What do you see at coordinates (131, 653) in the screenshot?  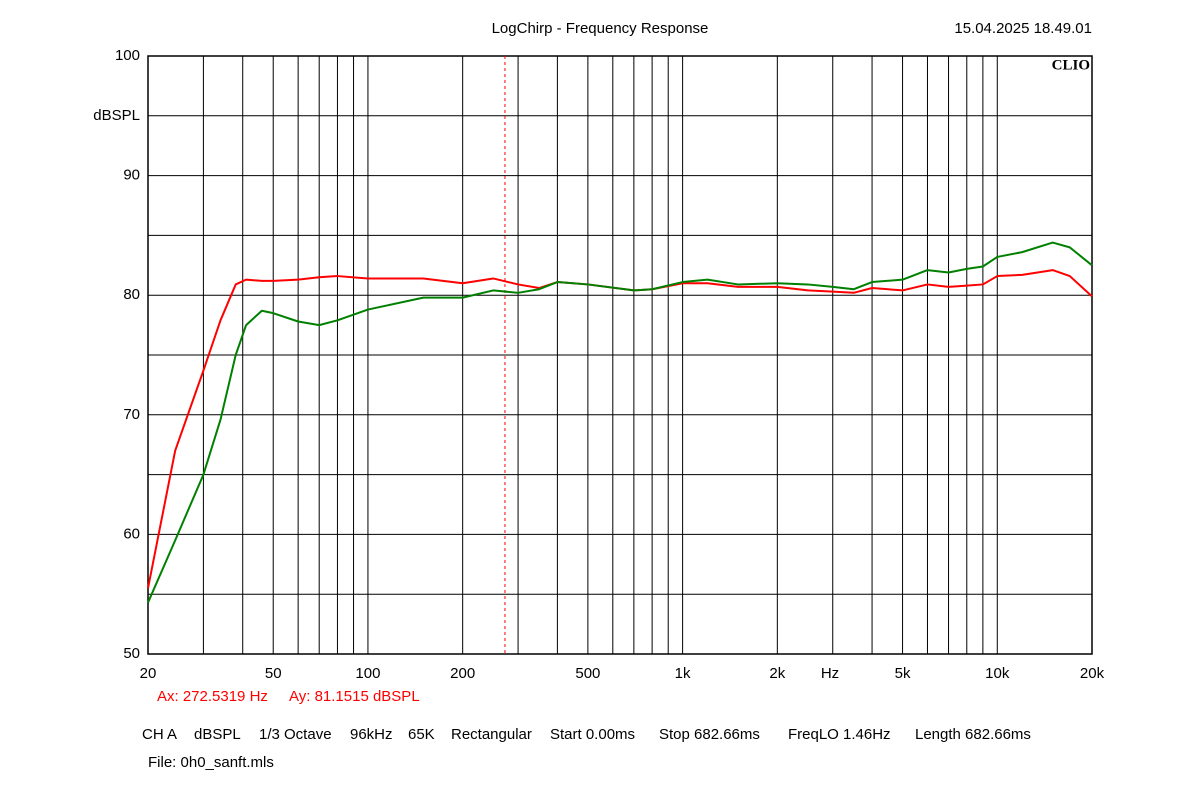 I see `y-tick-label: 50` at bounding box center [131, 653].